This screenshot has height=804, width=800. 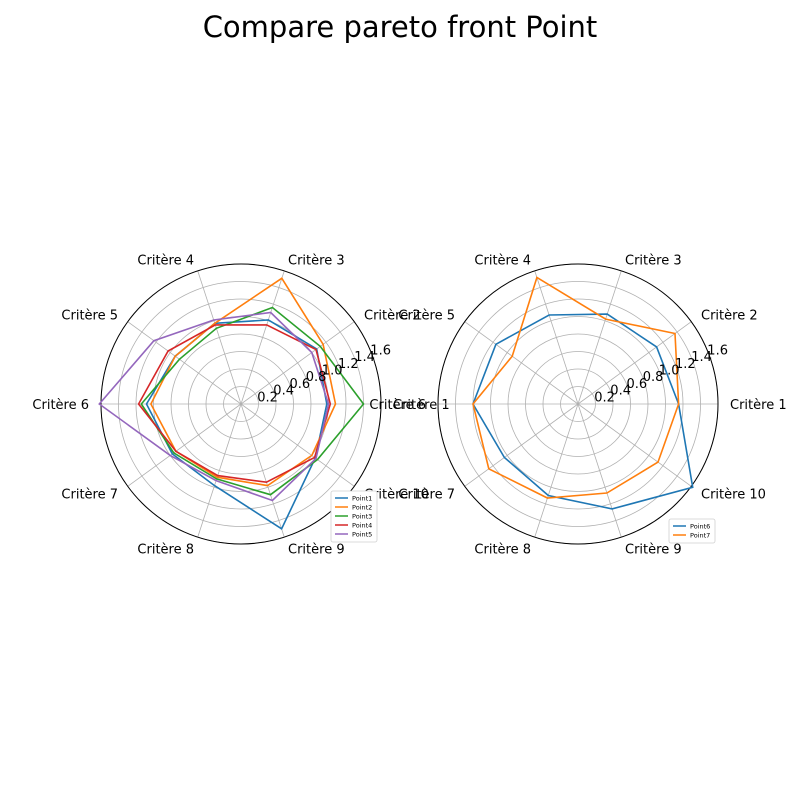 I want to click on series-line-Point5, so click(x=214, y=406).